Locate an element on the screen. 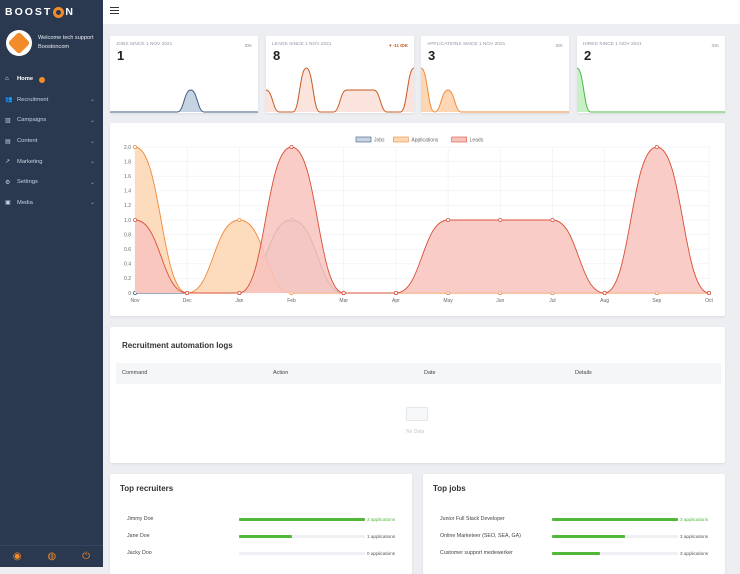 This screenshot has width=740, height=574. y-tick-label: 1.0 is located at coordinates (127, 221).